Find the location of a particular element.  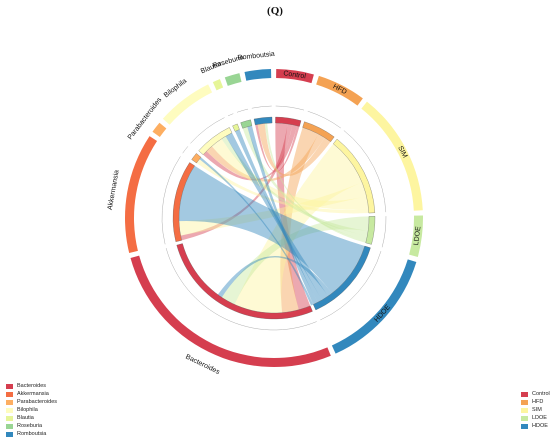

ribbon-control-bacteroides is located at coordinates (293, 216).